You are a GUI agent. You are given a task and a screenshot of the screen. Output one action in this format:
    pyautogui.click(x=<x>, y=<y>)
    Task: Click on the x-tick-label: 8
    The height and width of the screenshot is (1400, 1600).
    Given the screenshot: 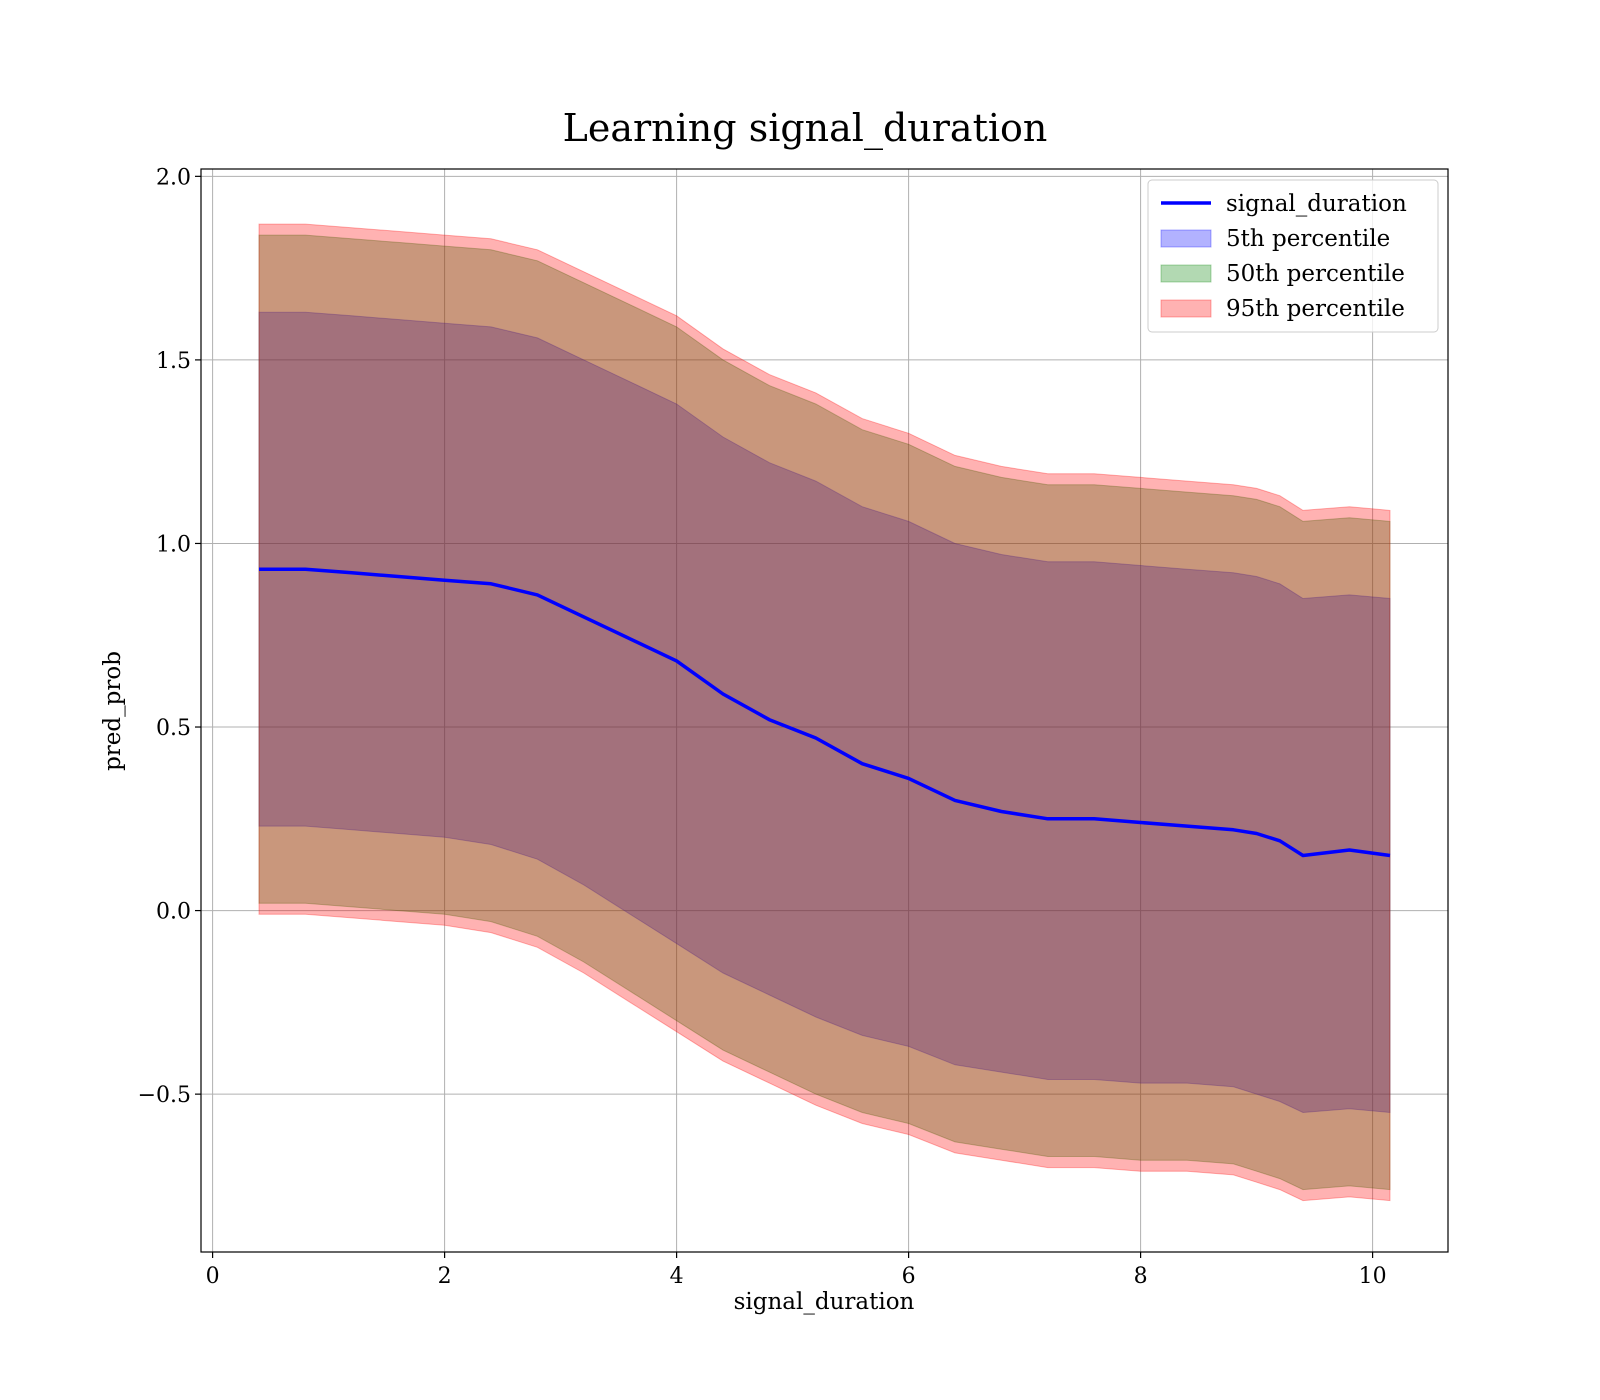 What is the action you would take?
    pyautogui.click(x=1141, y=1276)
    